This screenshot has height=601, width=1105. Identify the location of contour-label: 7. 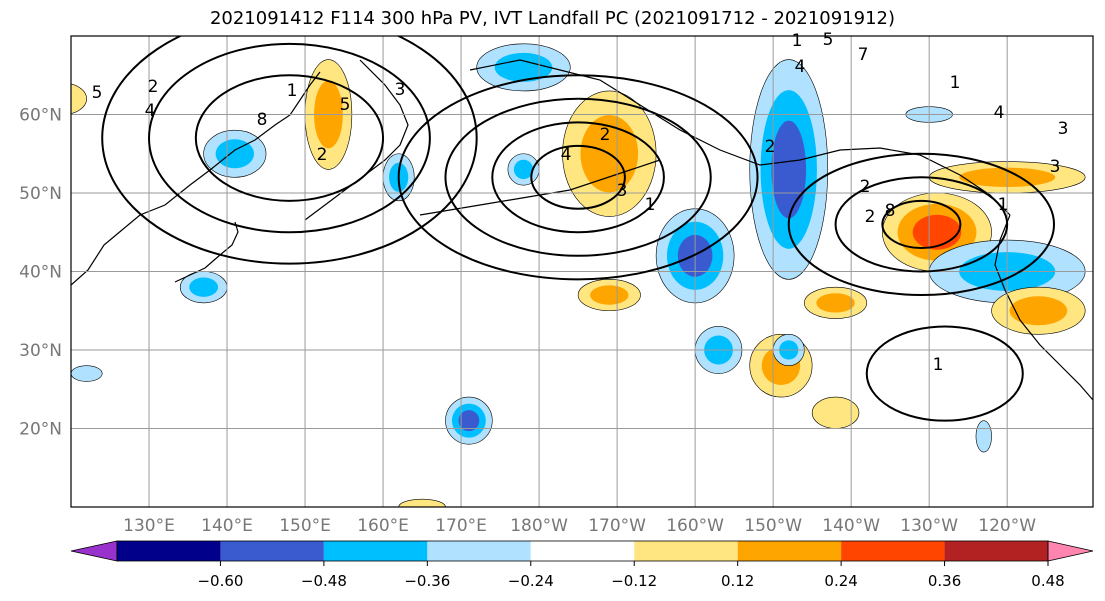
(863, 55).